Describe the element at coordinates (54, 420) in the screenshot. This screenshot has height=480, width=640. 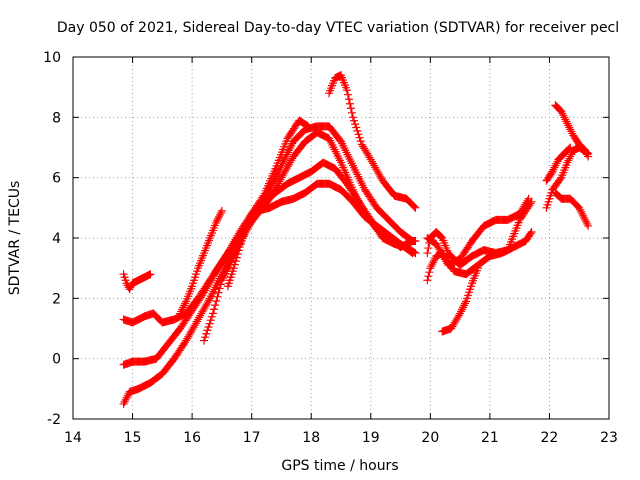
I see `y-tick-label: -2` at that location.